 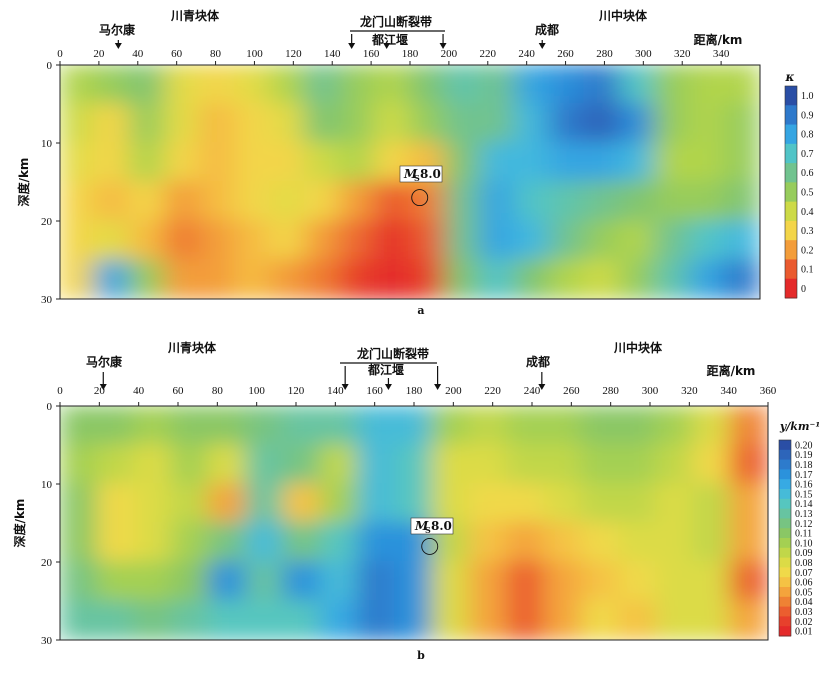 I want to click on panel-a-colorbar-swatch, so click(x=791, y=230).